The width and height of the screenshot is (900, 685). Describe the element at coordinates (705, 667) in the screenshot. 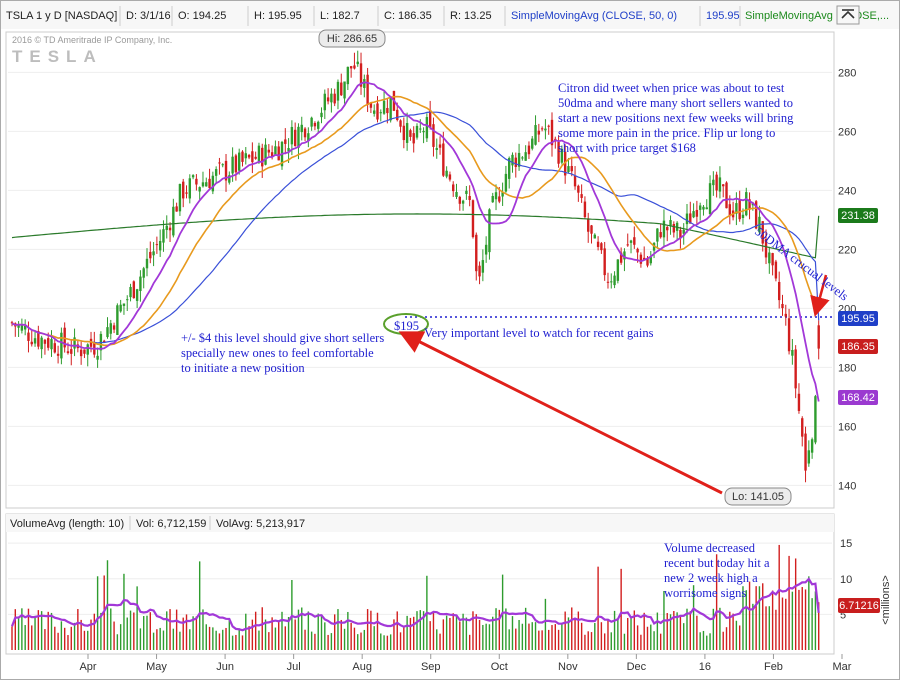

I see `x-tick-label: 16` at that location.